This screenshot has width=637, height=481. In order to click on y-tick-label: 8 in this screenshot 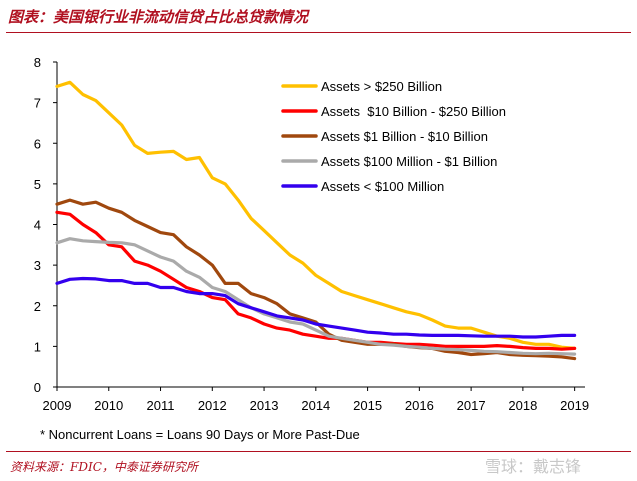, I will do `click(37, 62)`.